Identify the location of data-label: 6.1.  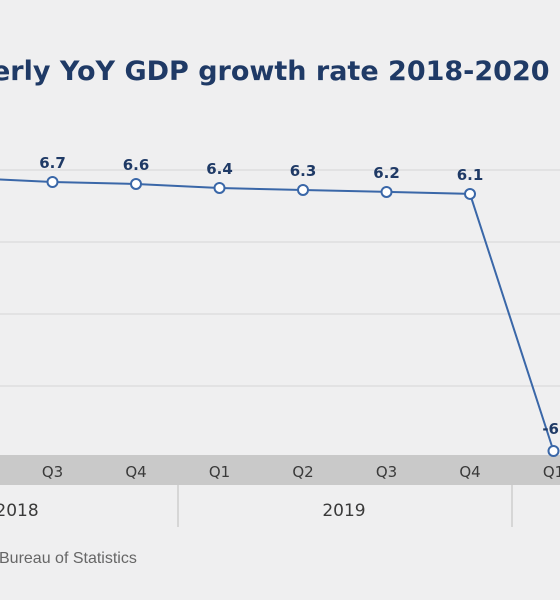
(470, 175).